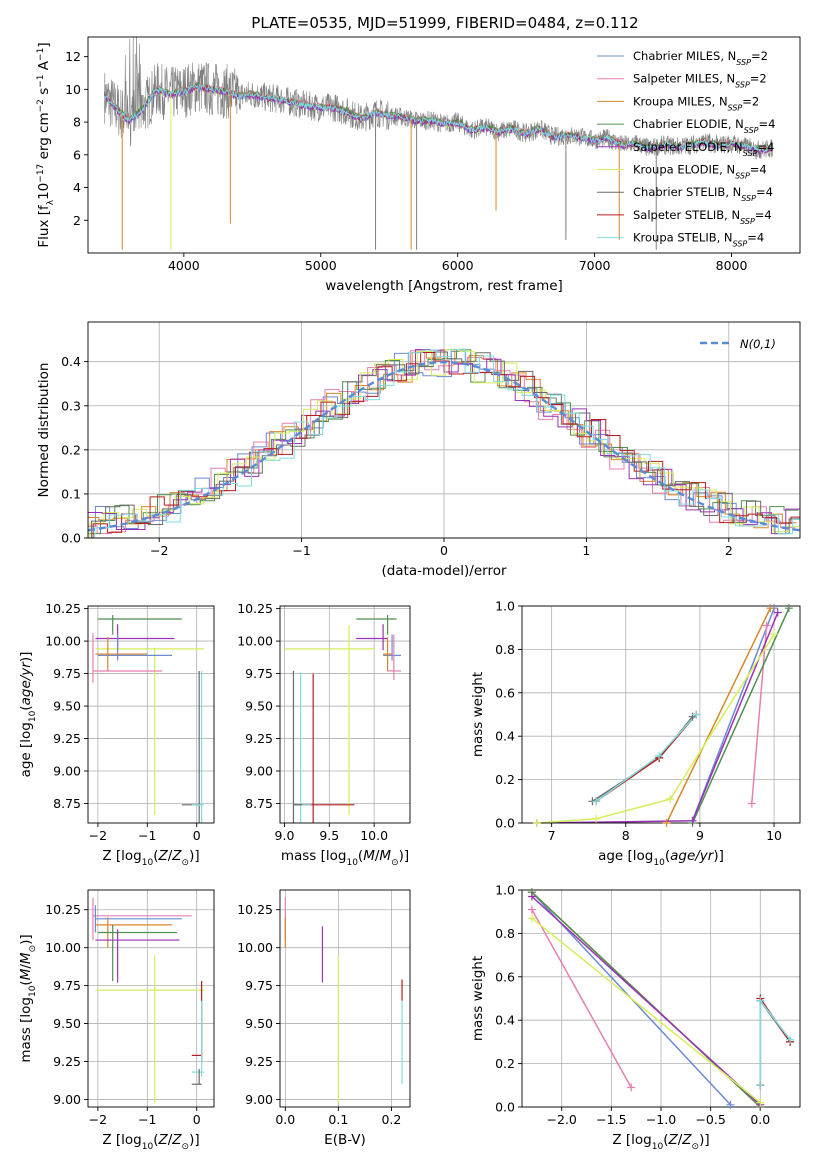  What do you see at coordinates (703, 194) in the screenshot?
I see `legend-label: Chabrier STELIB, NSSP=4` at bounding box center [703, 194].